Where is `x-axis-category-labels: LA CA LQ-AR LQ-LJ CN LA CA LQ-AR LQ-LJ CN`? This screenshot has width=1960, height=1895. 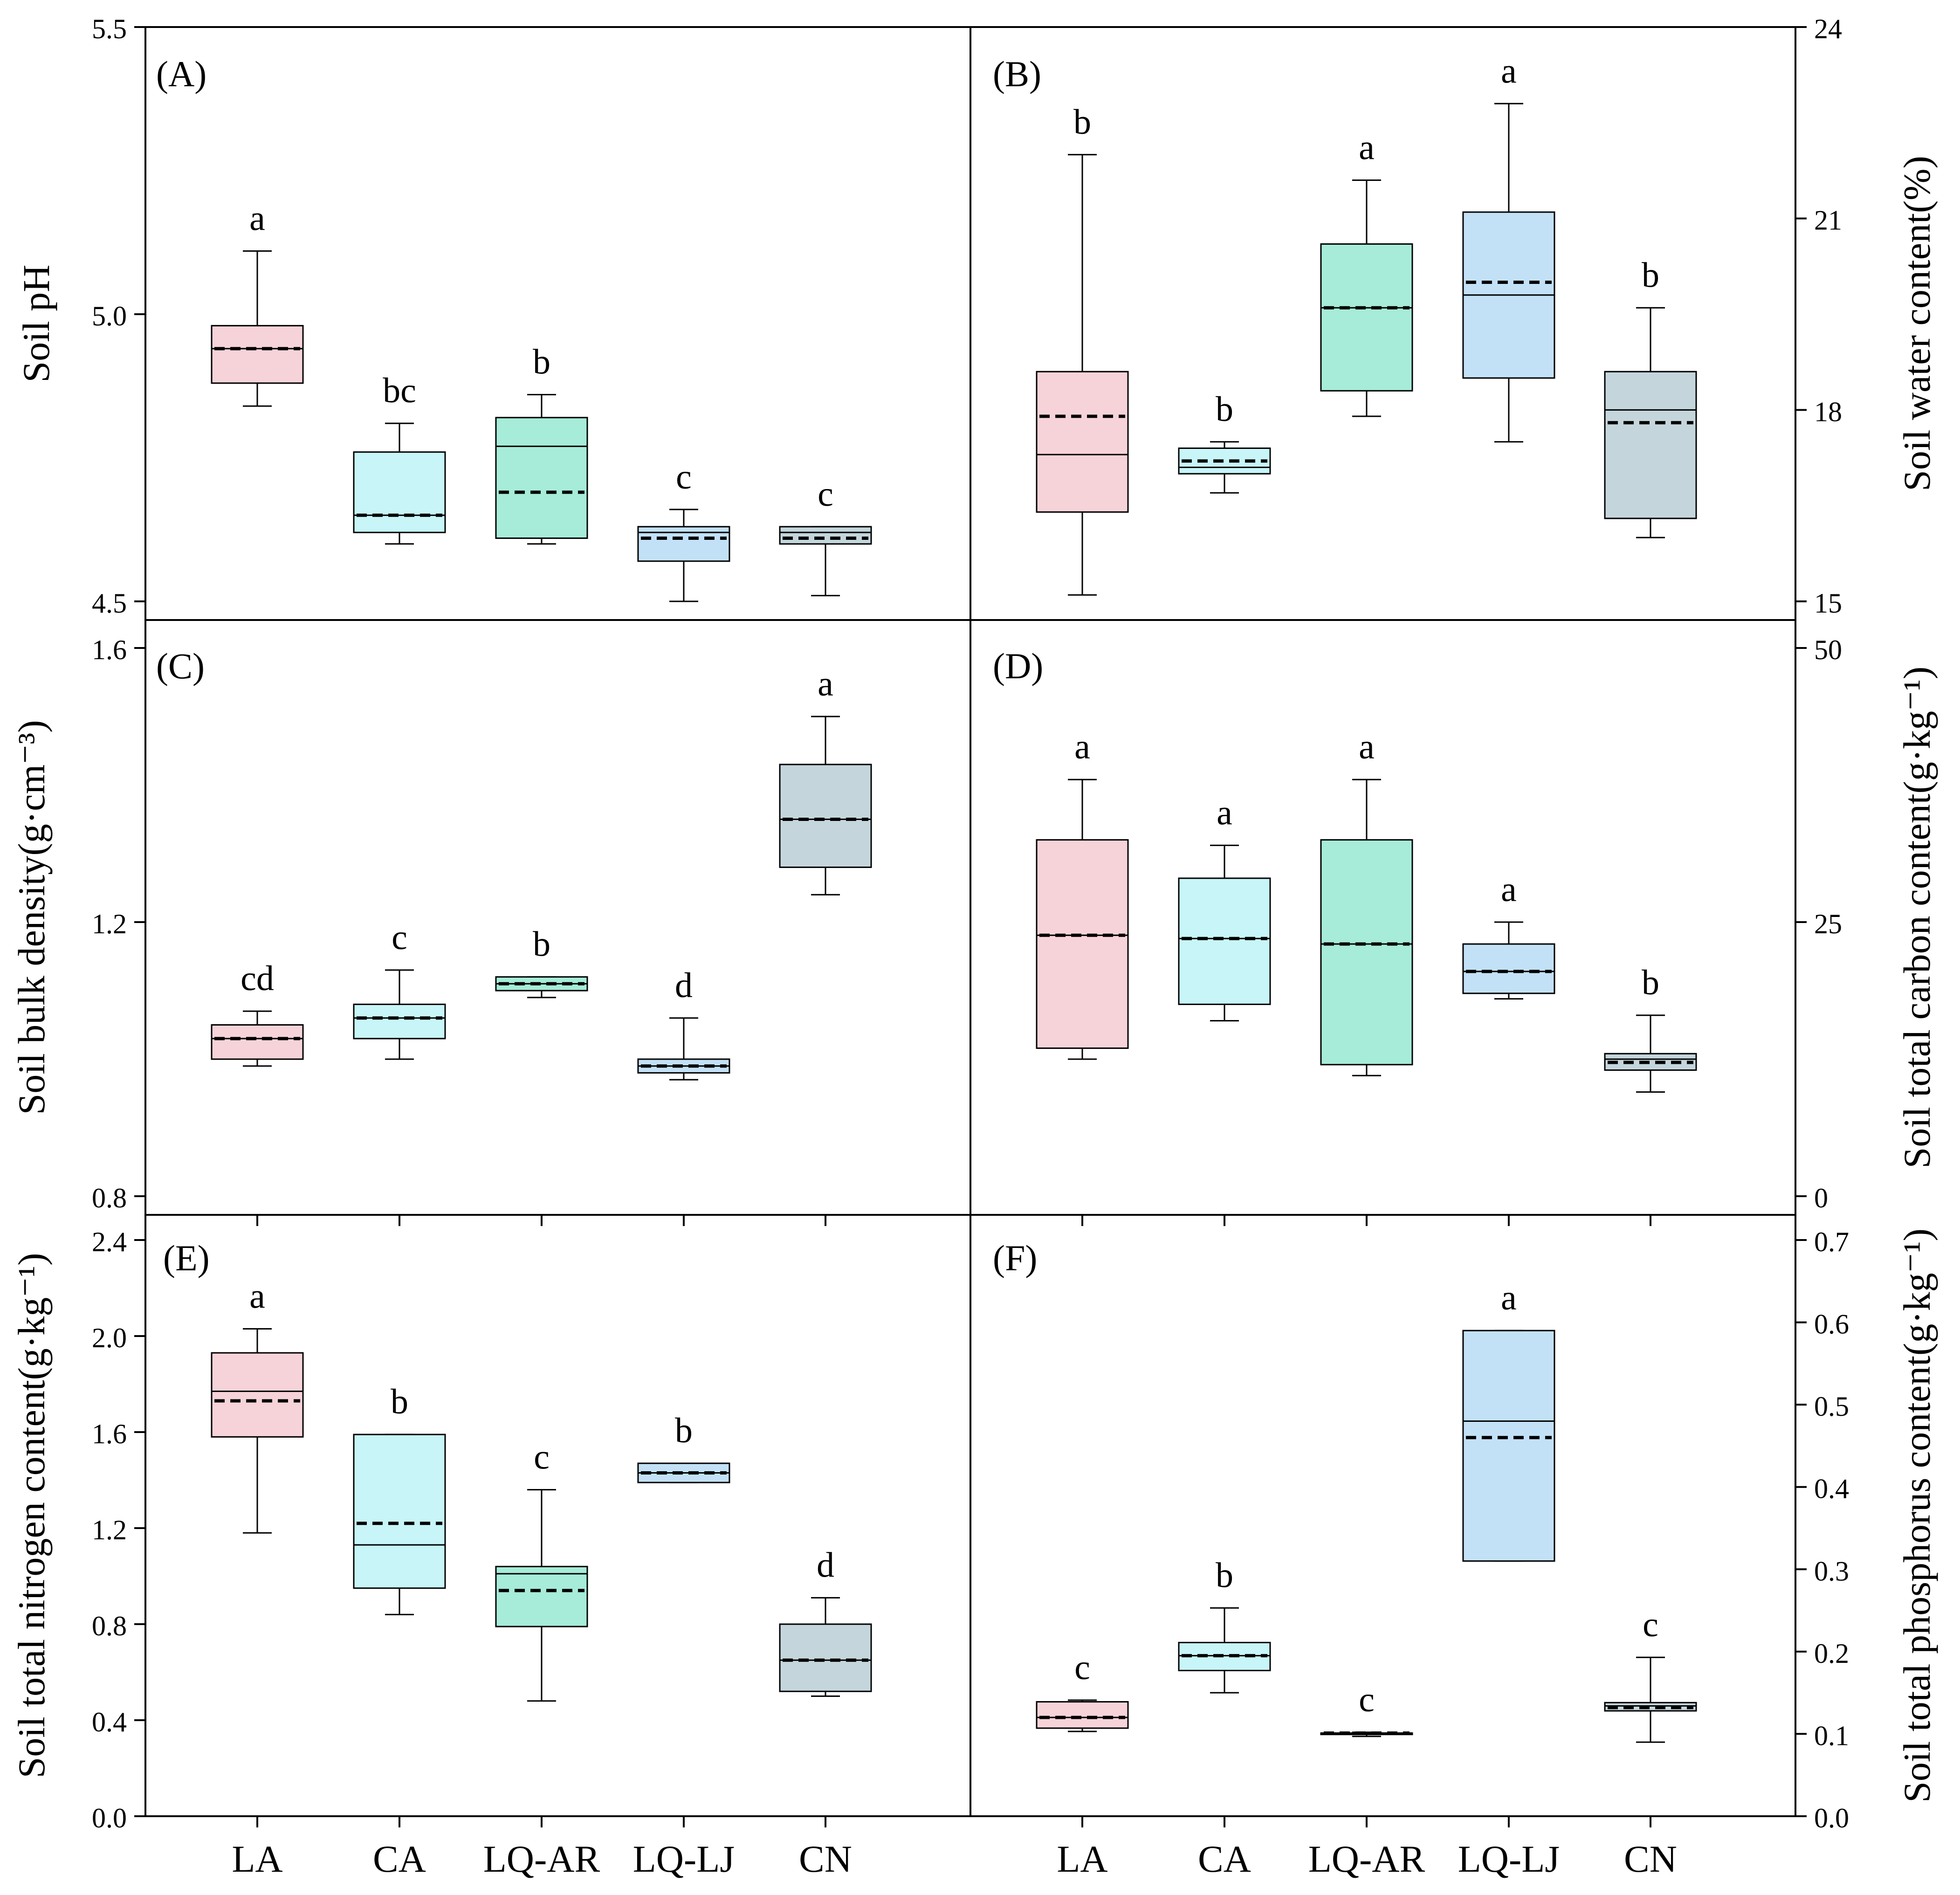
x-axis-category-labels: LA CA LQ-AR LQ-LJ CN LA CA LQ-AR LQ-LJ CN is located at coordinates (954, 1859).